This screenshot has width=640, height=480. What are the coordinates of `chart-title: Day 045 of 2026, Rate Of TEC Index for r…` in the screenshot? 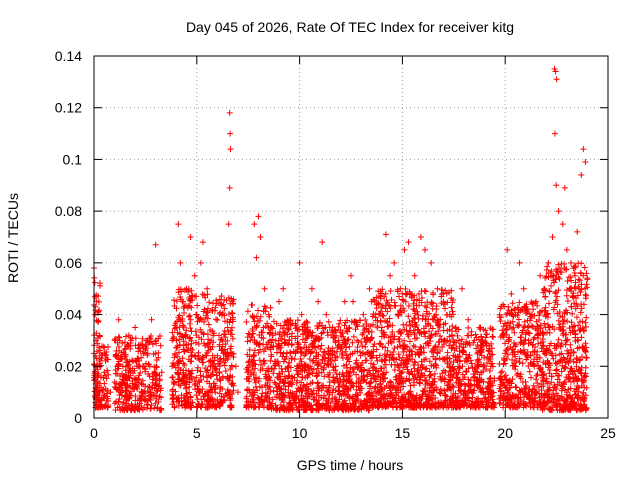 It's located at (350, 27).